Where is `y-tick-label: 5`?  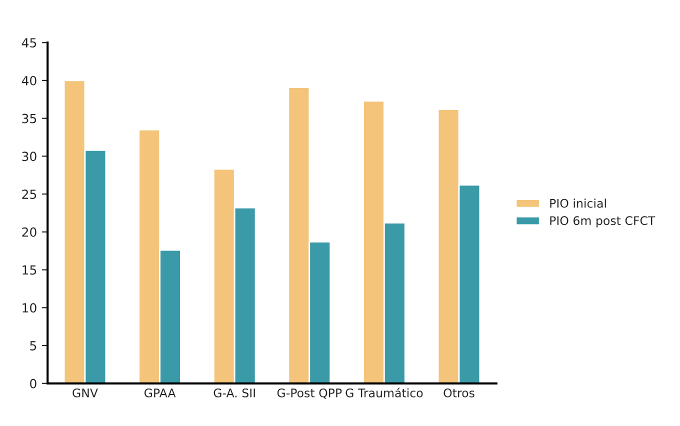
y-tick-label: 5 is located at coordinates (33, 345).